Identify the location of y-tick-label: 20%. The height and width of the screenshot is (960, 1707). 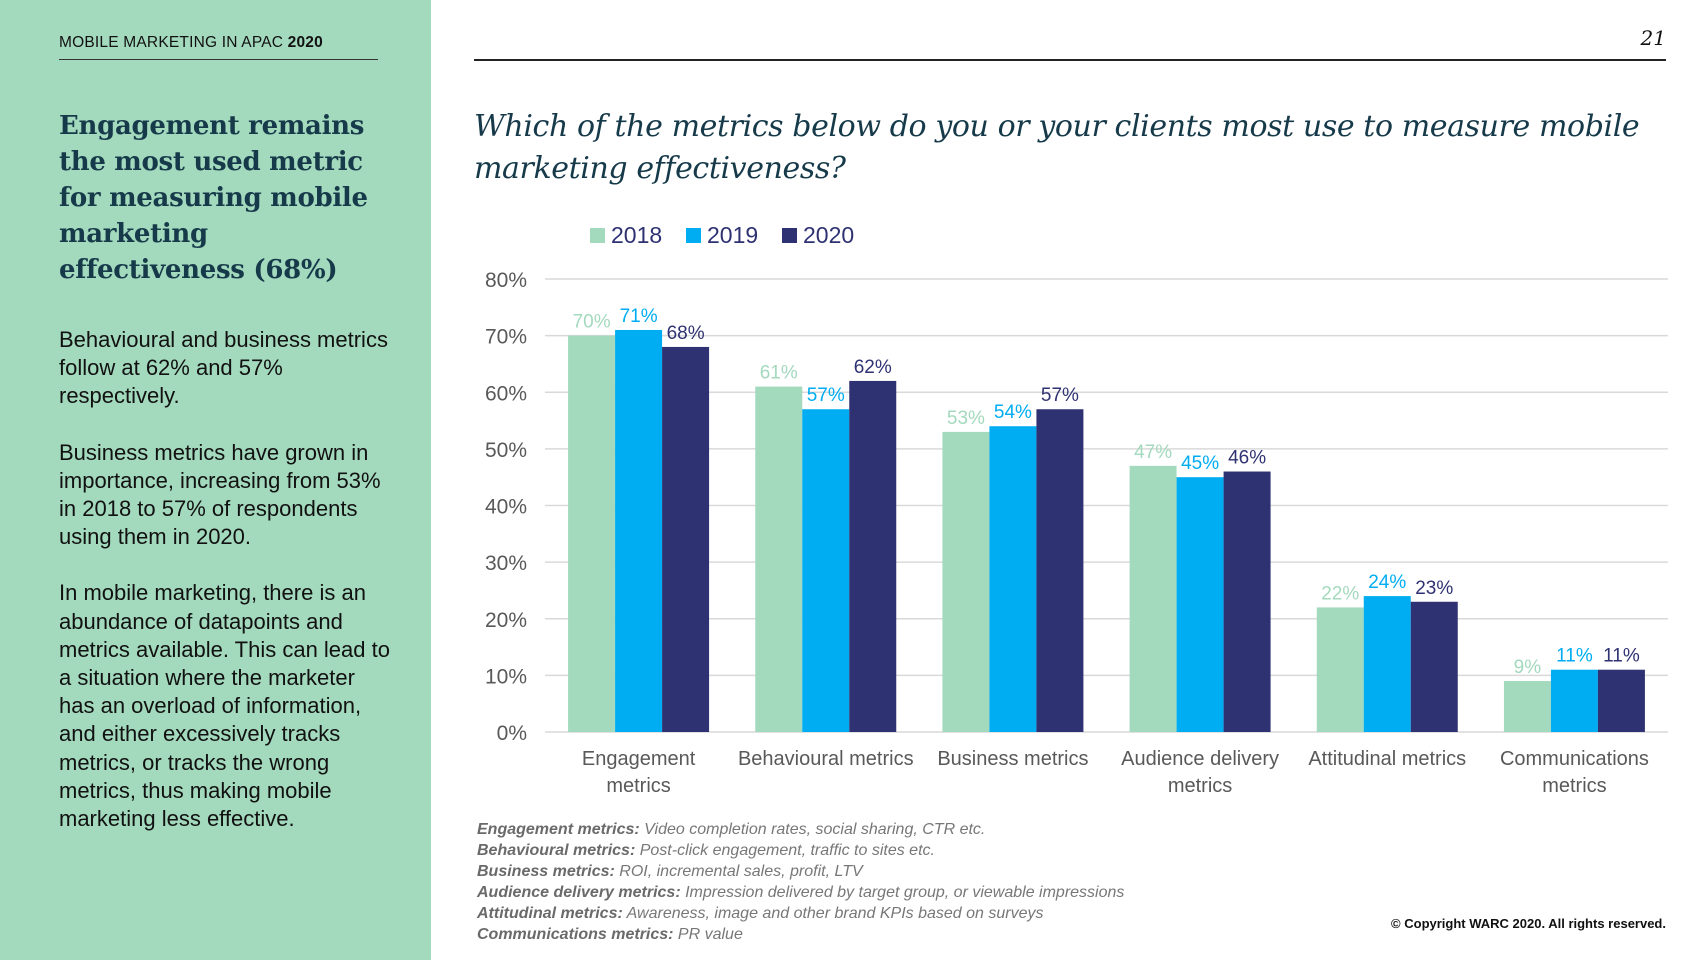
(506, 620).